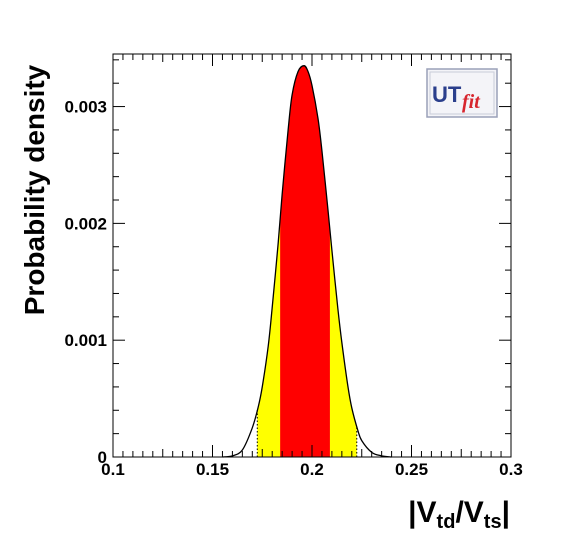  Describe the element at coordinates (212, 469) in the screenshot. I see `x-tick-label: 0.15` at that location.